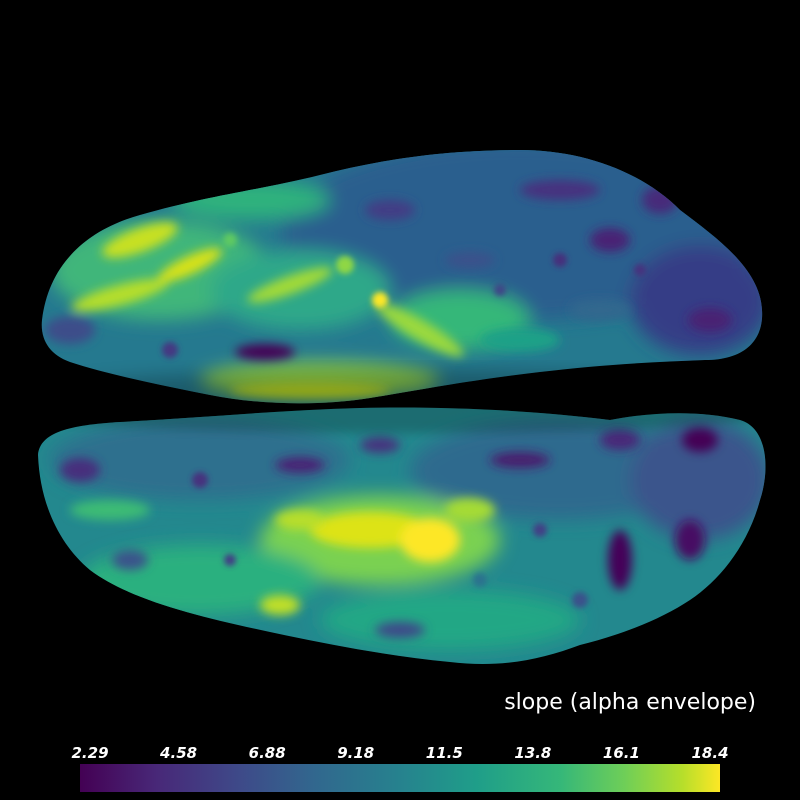 This screenshot has width=800, height=800. Describe the element at coordinates (400, 754) in the screenshot. I see `colorbar-tick-labels: 2.29 4.58 6.88 9.18 11.5 13.8 16.1 18.4` at that location.